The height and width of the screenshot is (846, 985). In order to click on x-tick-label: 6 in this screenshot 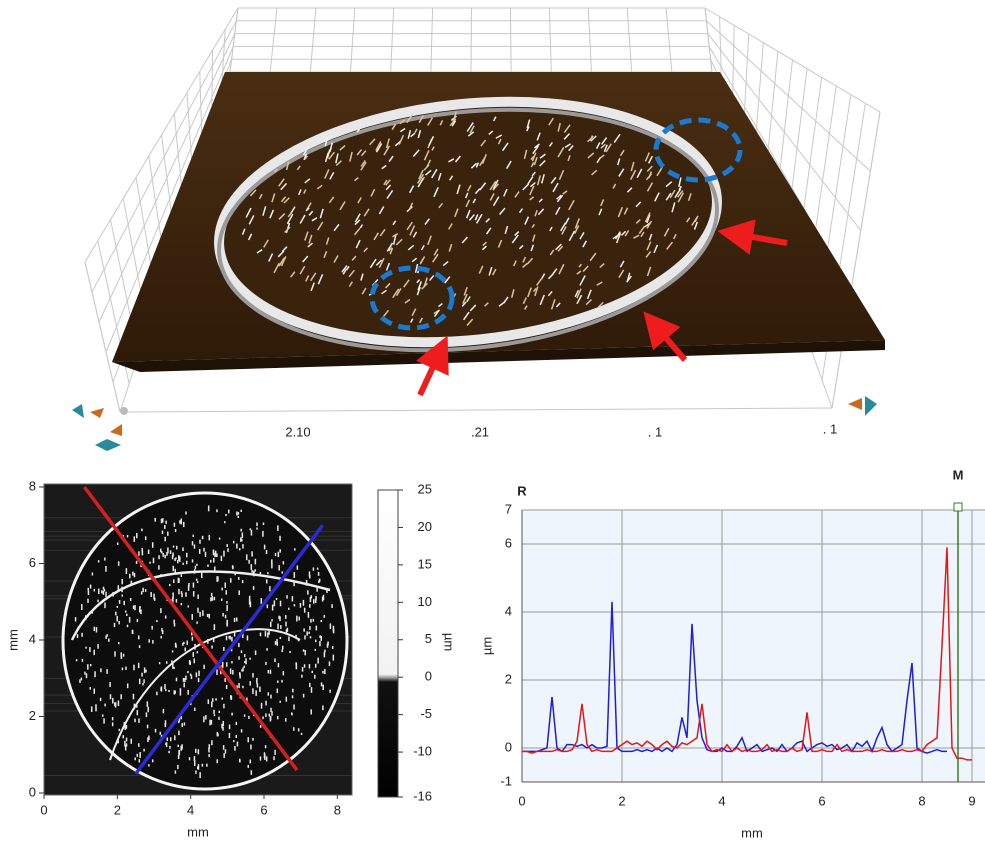, I will do `click(263, 809)`.